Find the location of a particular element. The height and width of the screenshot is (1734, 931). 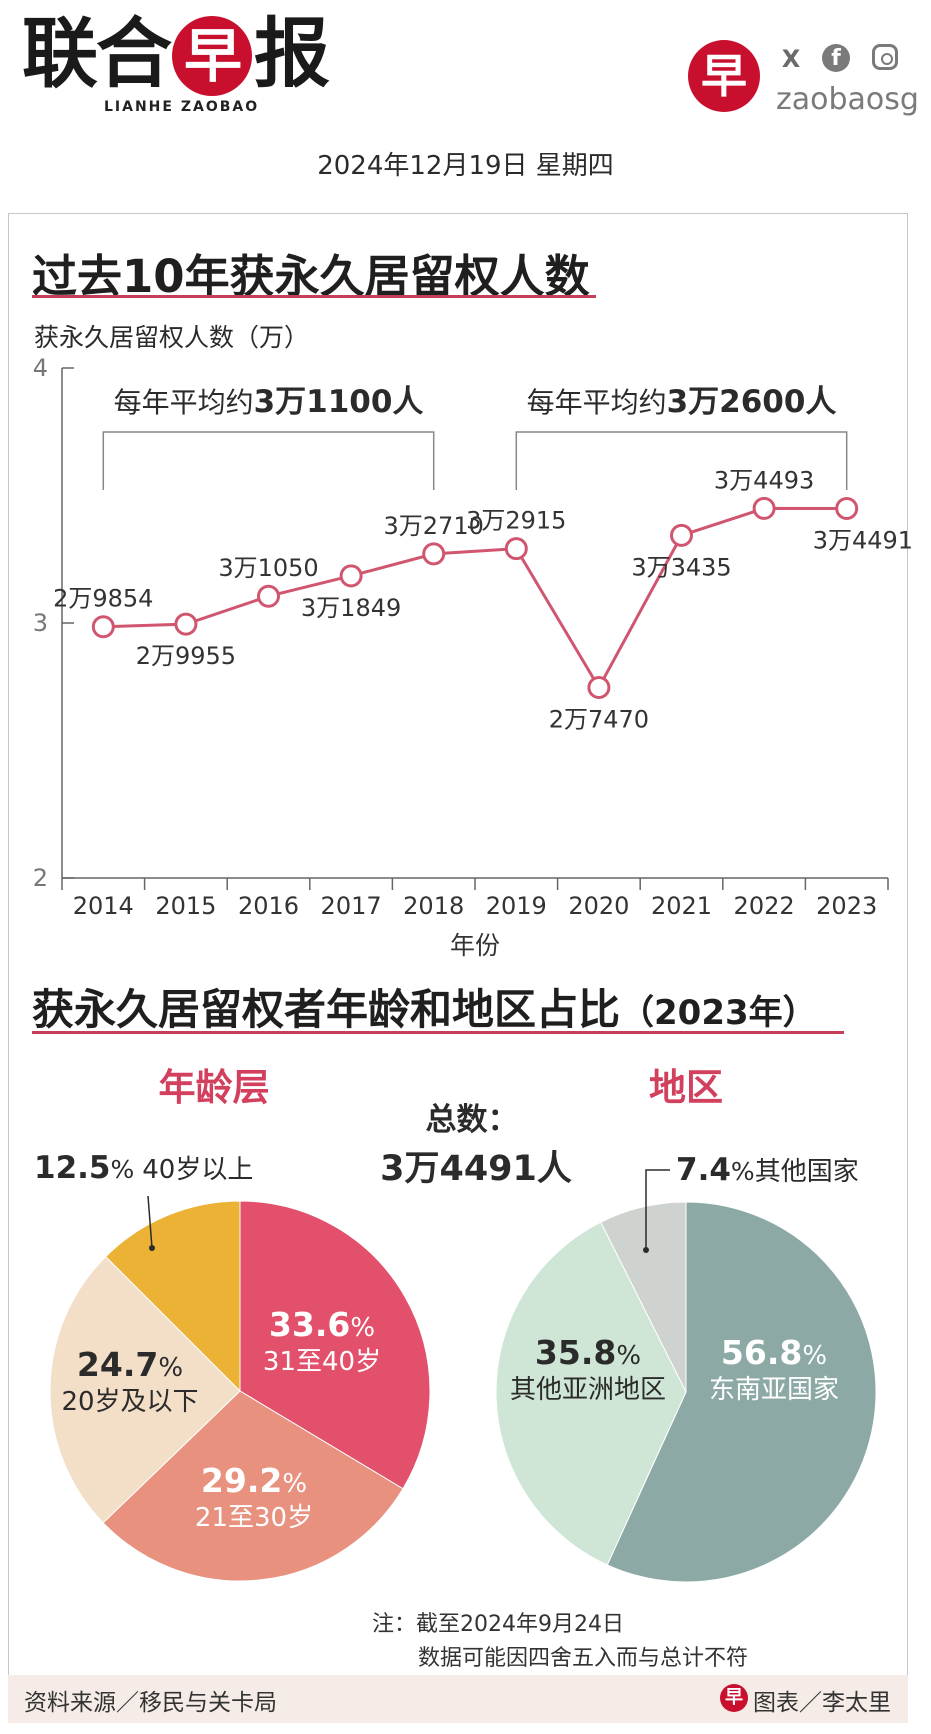

data-label: 3万1849 is located at coordinates (351, 608).